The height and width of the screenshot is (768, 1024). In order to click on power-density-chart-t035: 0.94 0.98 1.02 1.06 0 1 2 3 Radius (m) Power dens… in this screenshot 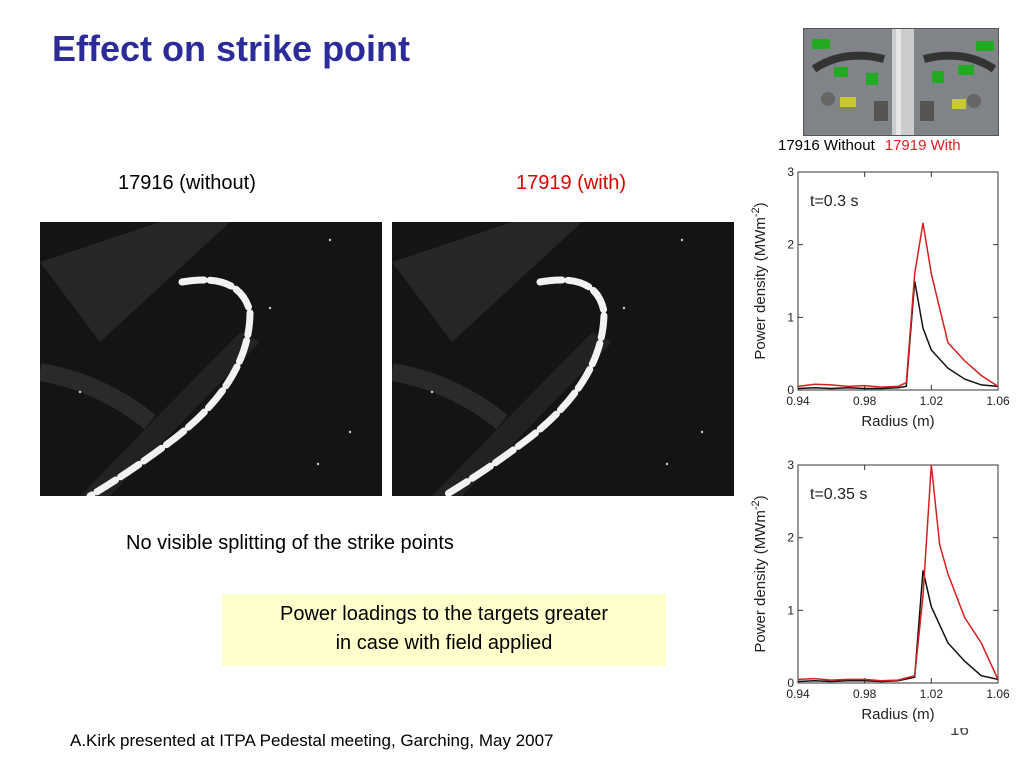, I will do `click(880, 590)`.